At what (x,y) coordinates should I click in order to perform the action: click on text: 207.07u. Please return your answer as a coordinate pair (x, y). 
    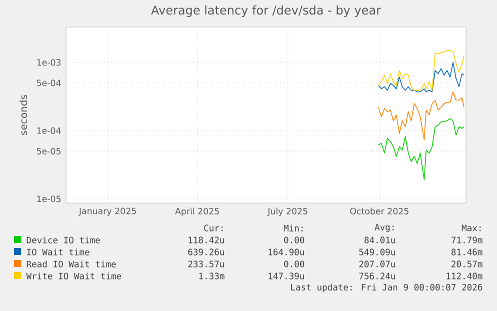
    Looking at the image, I should click on (377, 264).